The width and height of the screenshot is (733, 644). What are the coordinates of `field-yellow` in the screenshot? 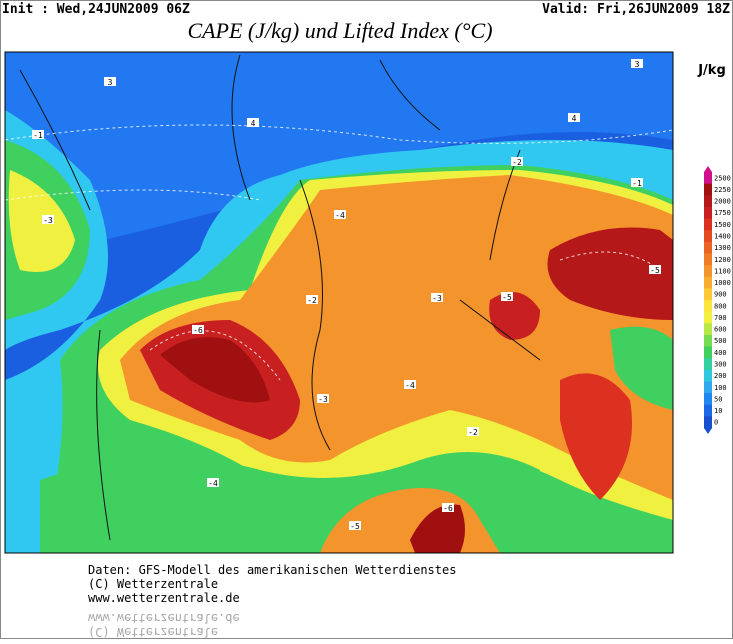 It's located at (41, 221).